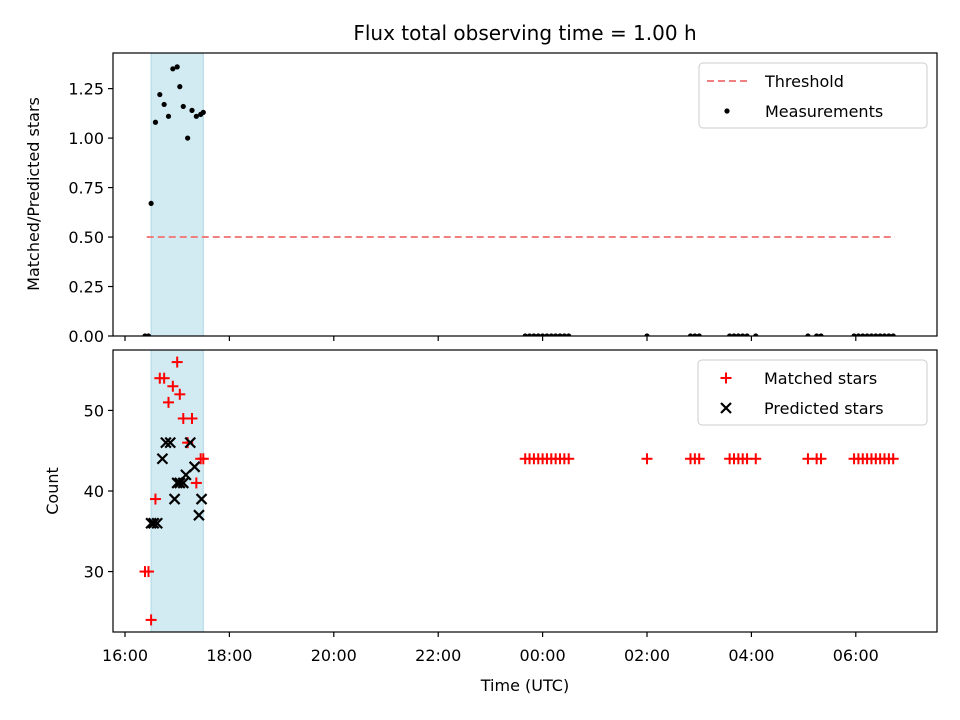 The height and width of the screenshot is (720, 960). Describe the element at coordinates (524, 33) in the screenshot. I see `chart-title: Flux total observing time = 1.00 h` at that location.